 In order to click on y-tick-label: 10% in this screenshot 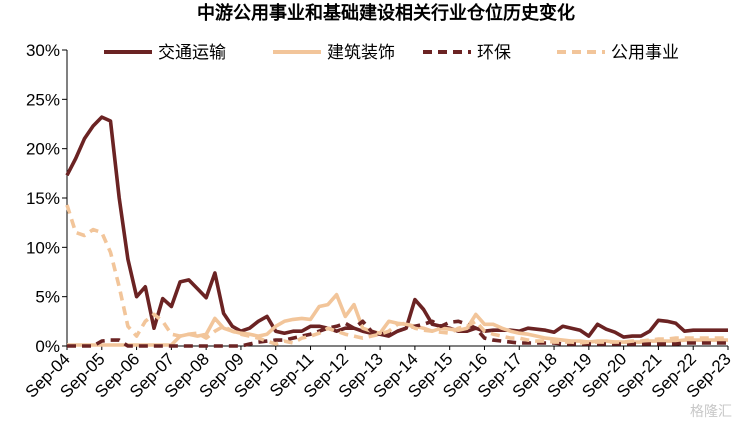, I will do `click(43, 247)`.